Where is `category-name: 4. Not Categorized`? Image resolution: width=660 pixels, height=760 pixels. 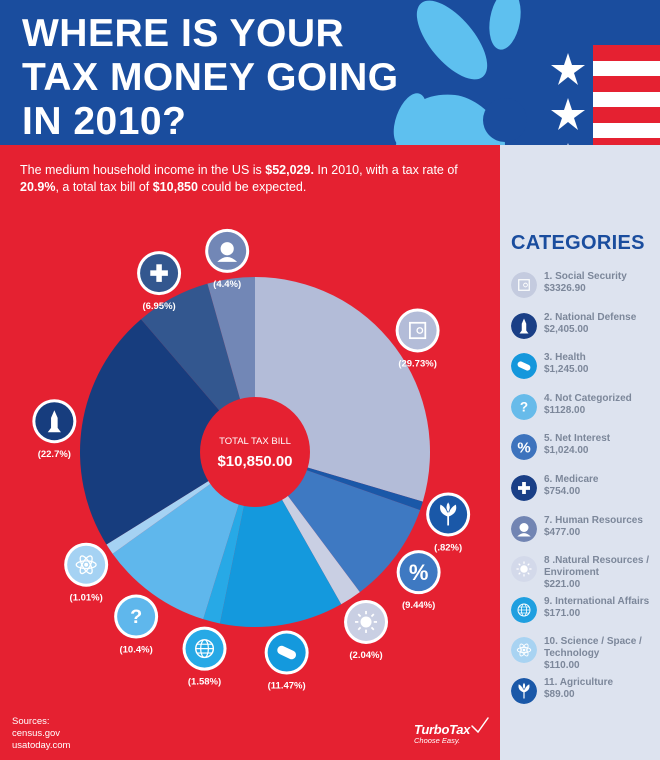 category-name: 4. Not Categorized is located at coordinates (588, 398).